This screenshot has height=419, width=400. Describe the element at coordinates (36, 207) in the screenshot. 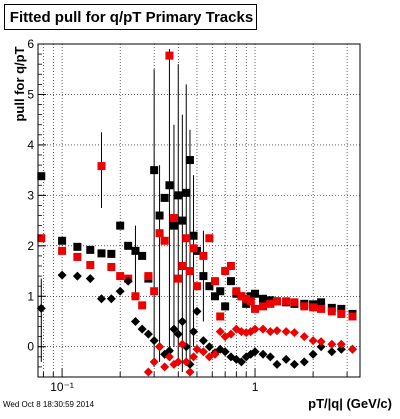

I see `y-axis-ticks: 0 1 2 3 4 5 6` at that location.